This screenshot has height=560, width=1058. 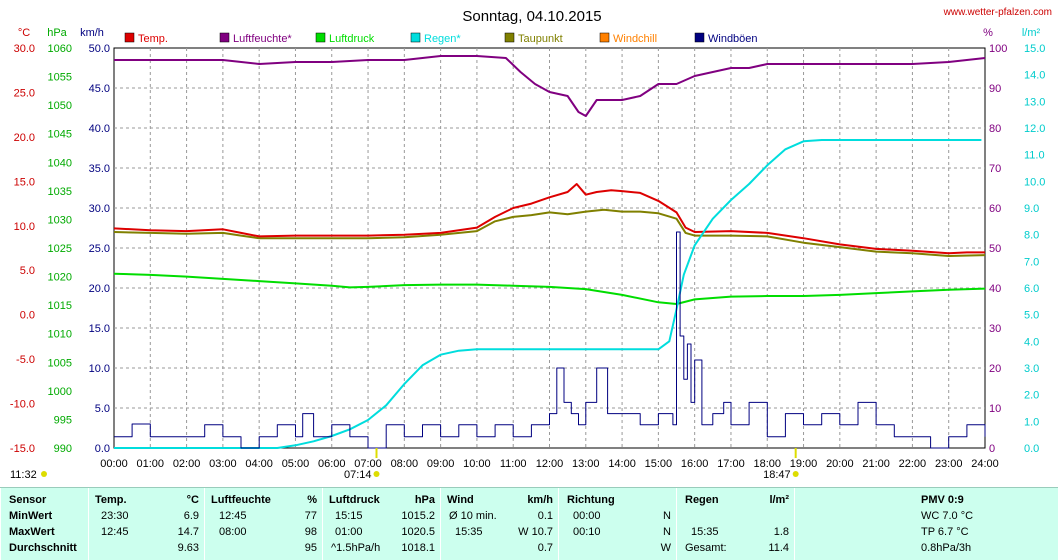 I want to click on temp-tick-label: -15.0, so click(x=22, y=449).